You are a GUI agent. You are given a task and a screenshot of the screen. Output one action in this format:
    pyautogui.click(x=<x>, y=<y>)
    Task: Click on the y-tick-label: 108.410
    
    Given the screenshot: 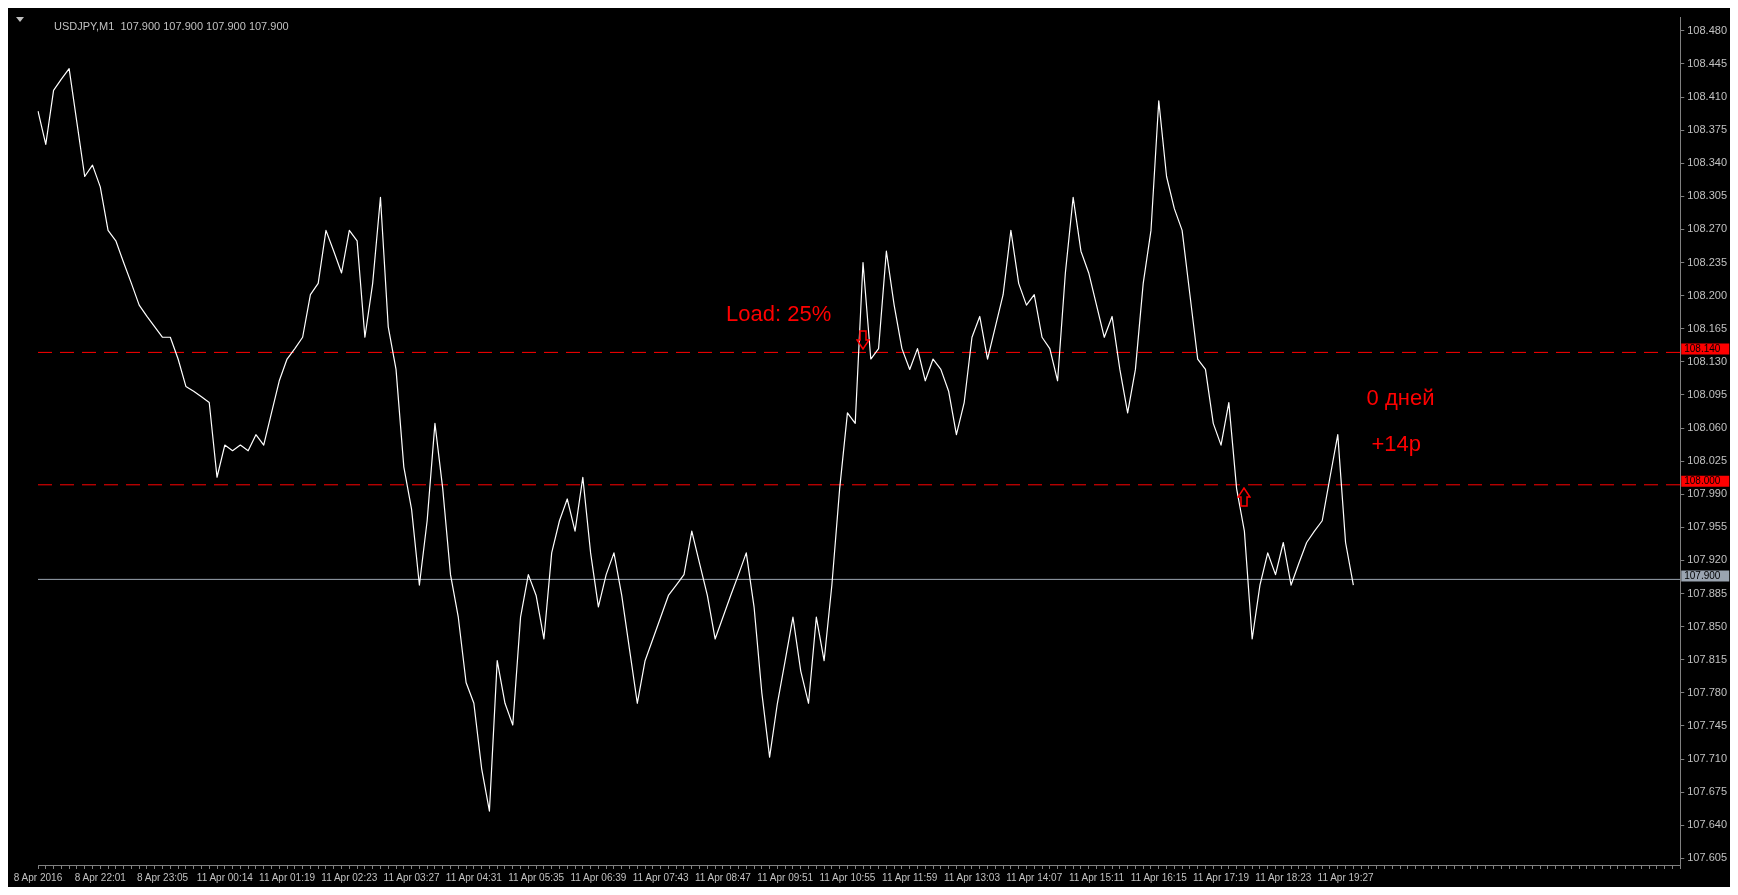 What is the action you would take?
    pyautogui.click(x=1707, y=96)
    